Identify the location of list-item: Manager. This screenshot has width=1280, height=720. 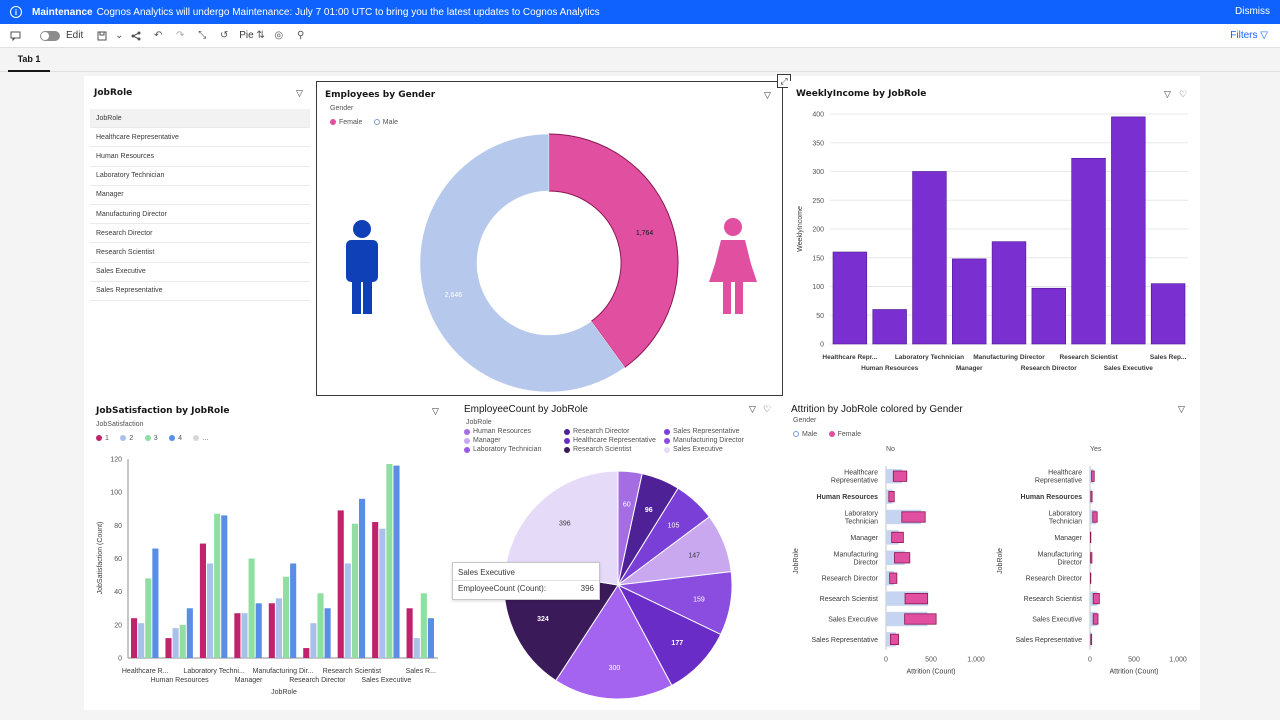
(200, 195).